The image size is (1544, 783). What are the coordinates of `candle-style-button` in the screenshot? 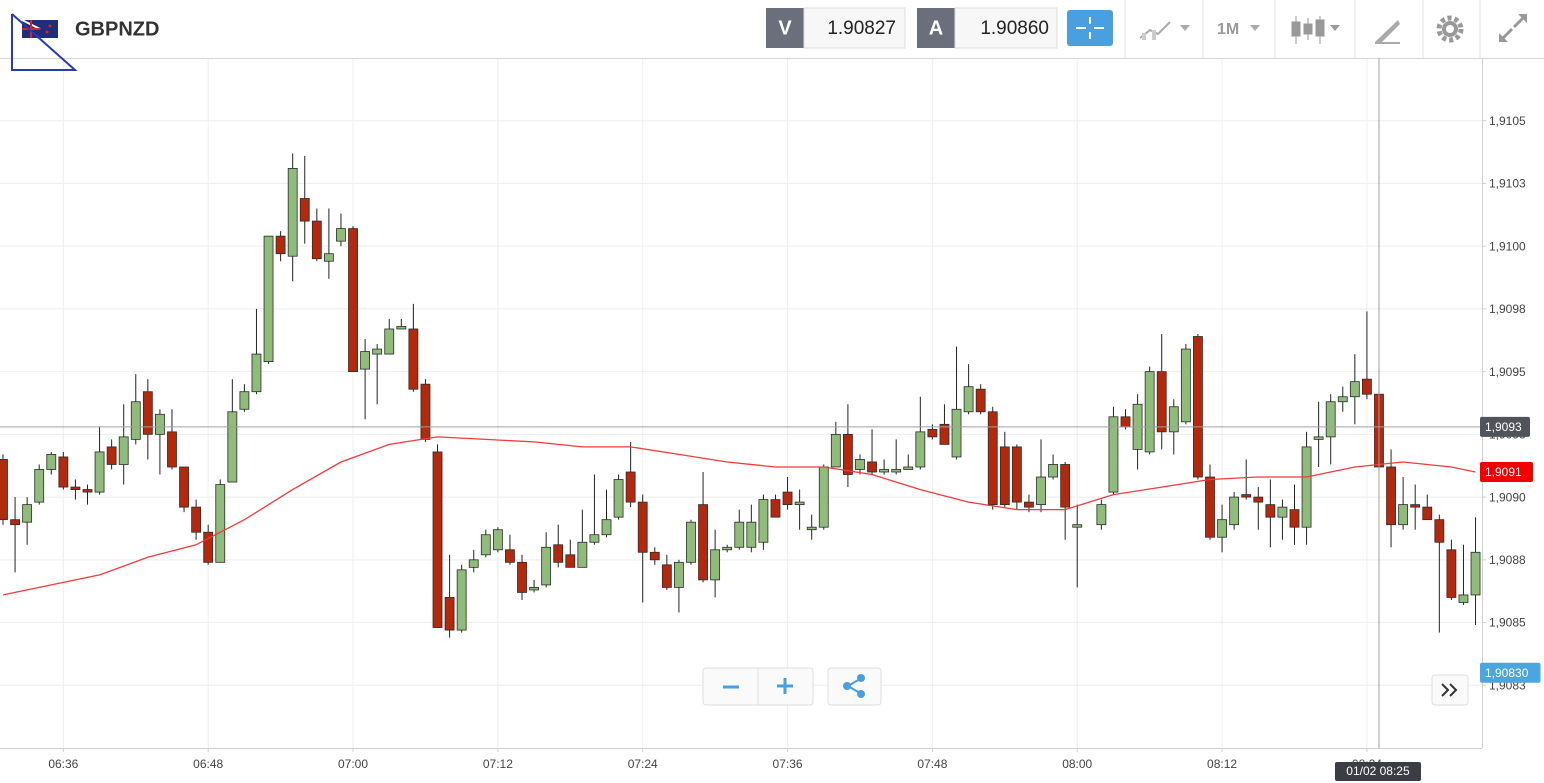 It's located at (1315, 30).